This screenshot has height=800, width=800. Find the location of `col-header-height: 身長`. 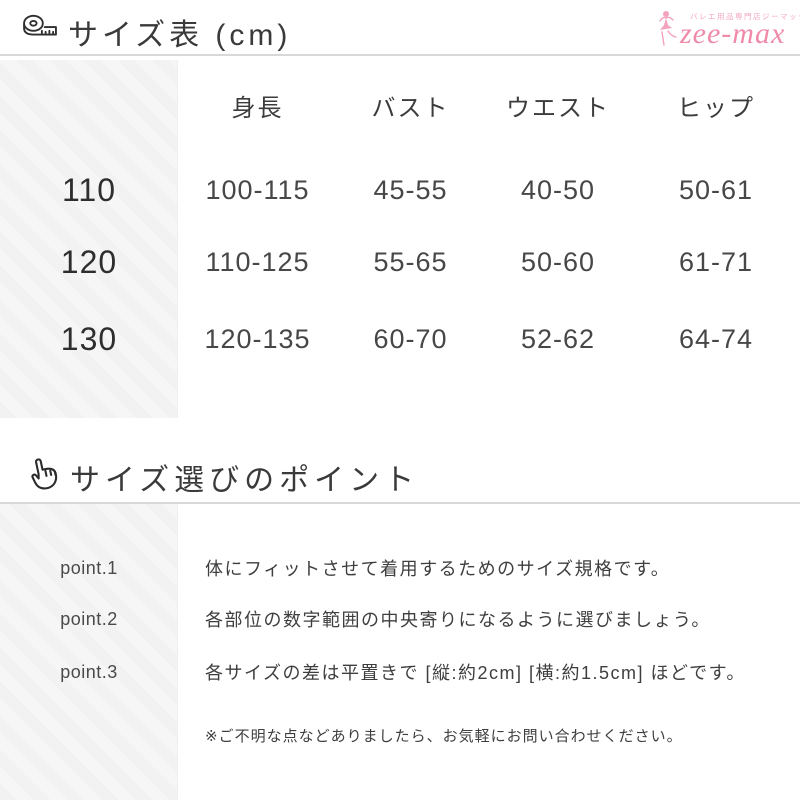

col-header-height: 身長 is located at coordinates (257, 108).